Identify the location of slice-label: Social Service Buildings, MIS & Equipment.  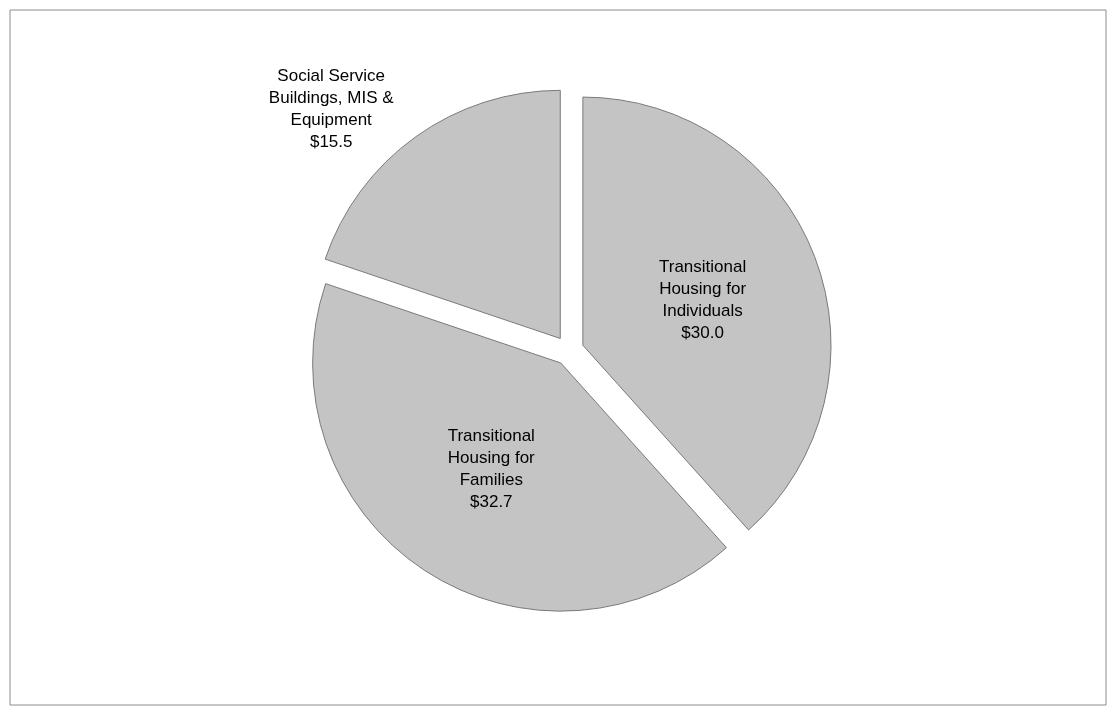
(331, 98).